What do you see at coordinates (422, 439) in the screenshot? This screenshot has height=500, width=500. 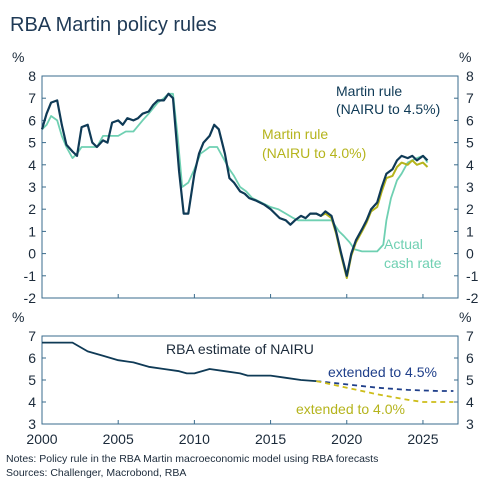 I see `x-tick-label: 2025` at bounding box center [422, 439].